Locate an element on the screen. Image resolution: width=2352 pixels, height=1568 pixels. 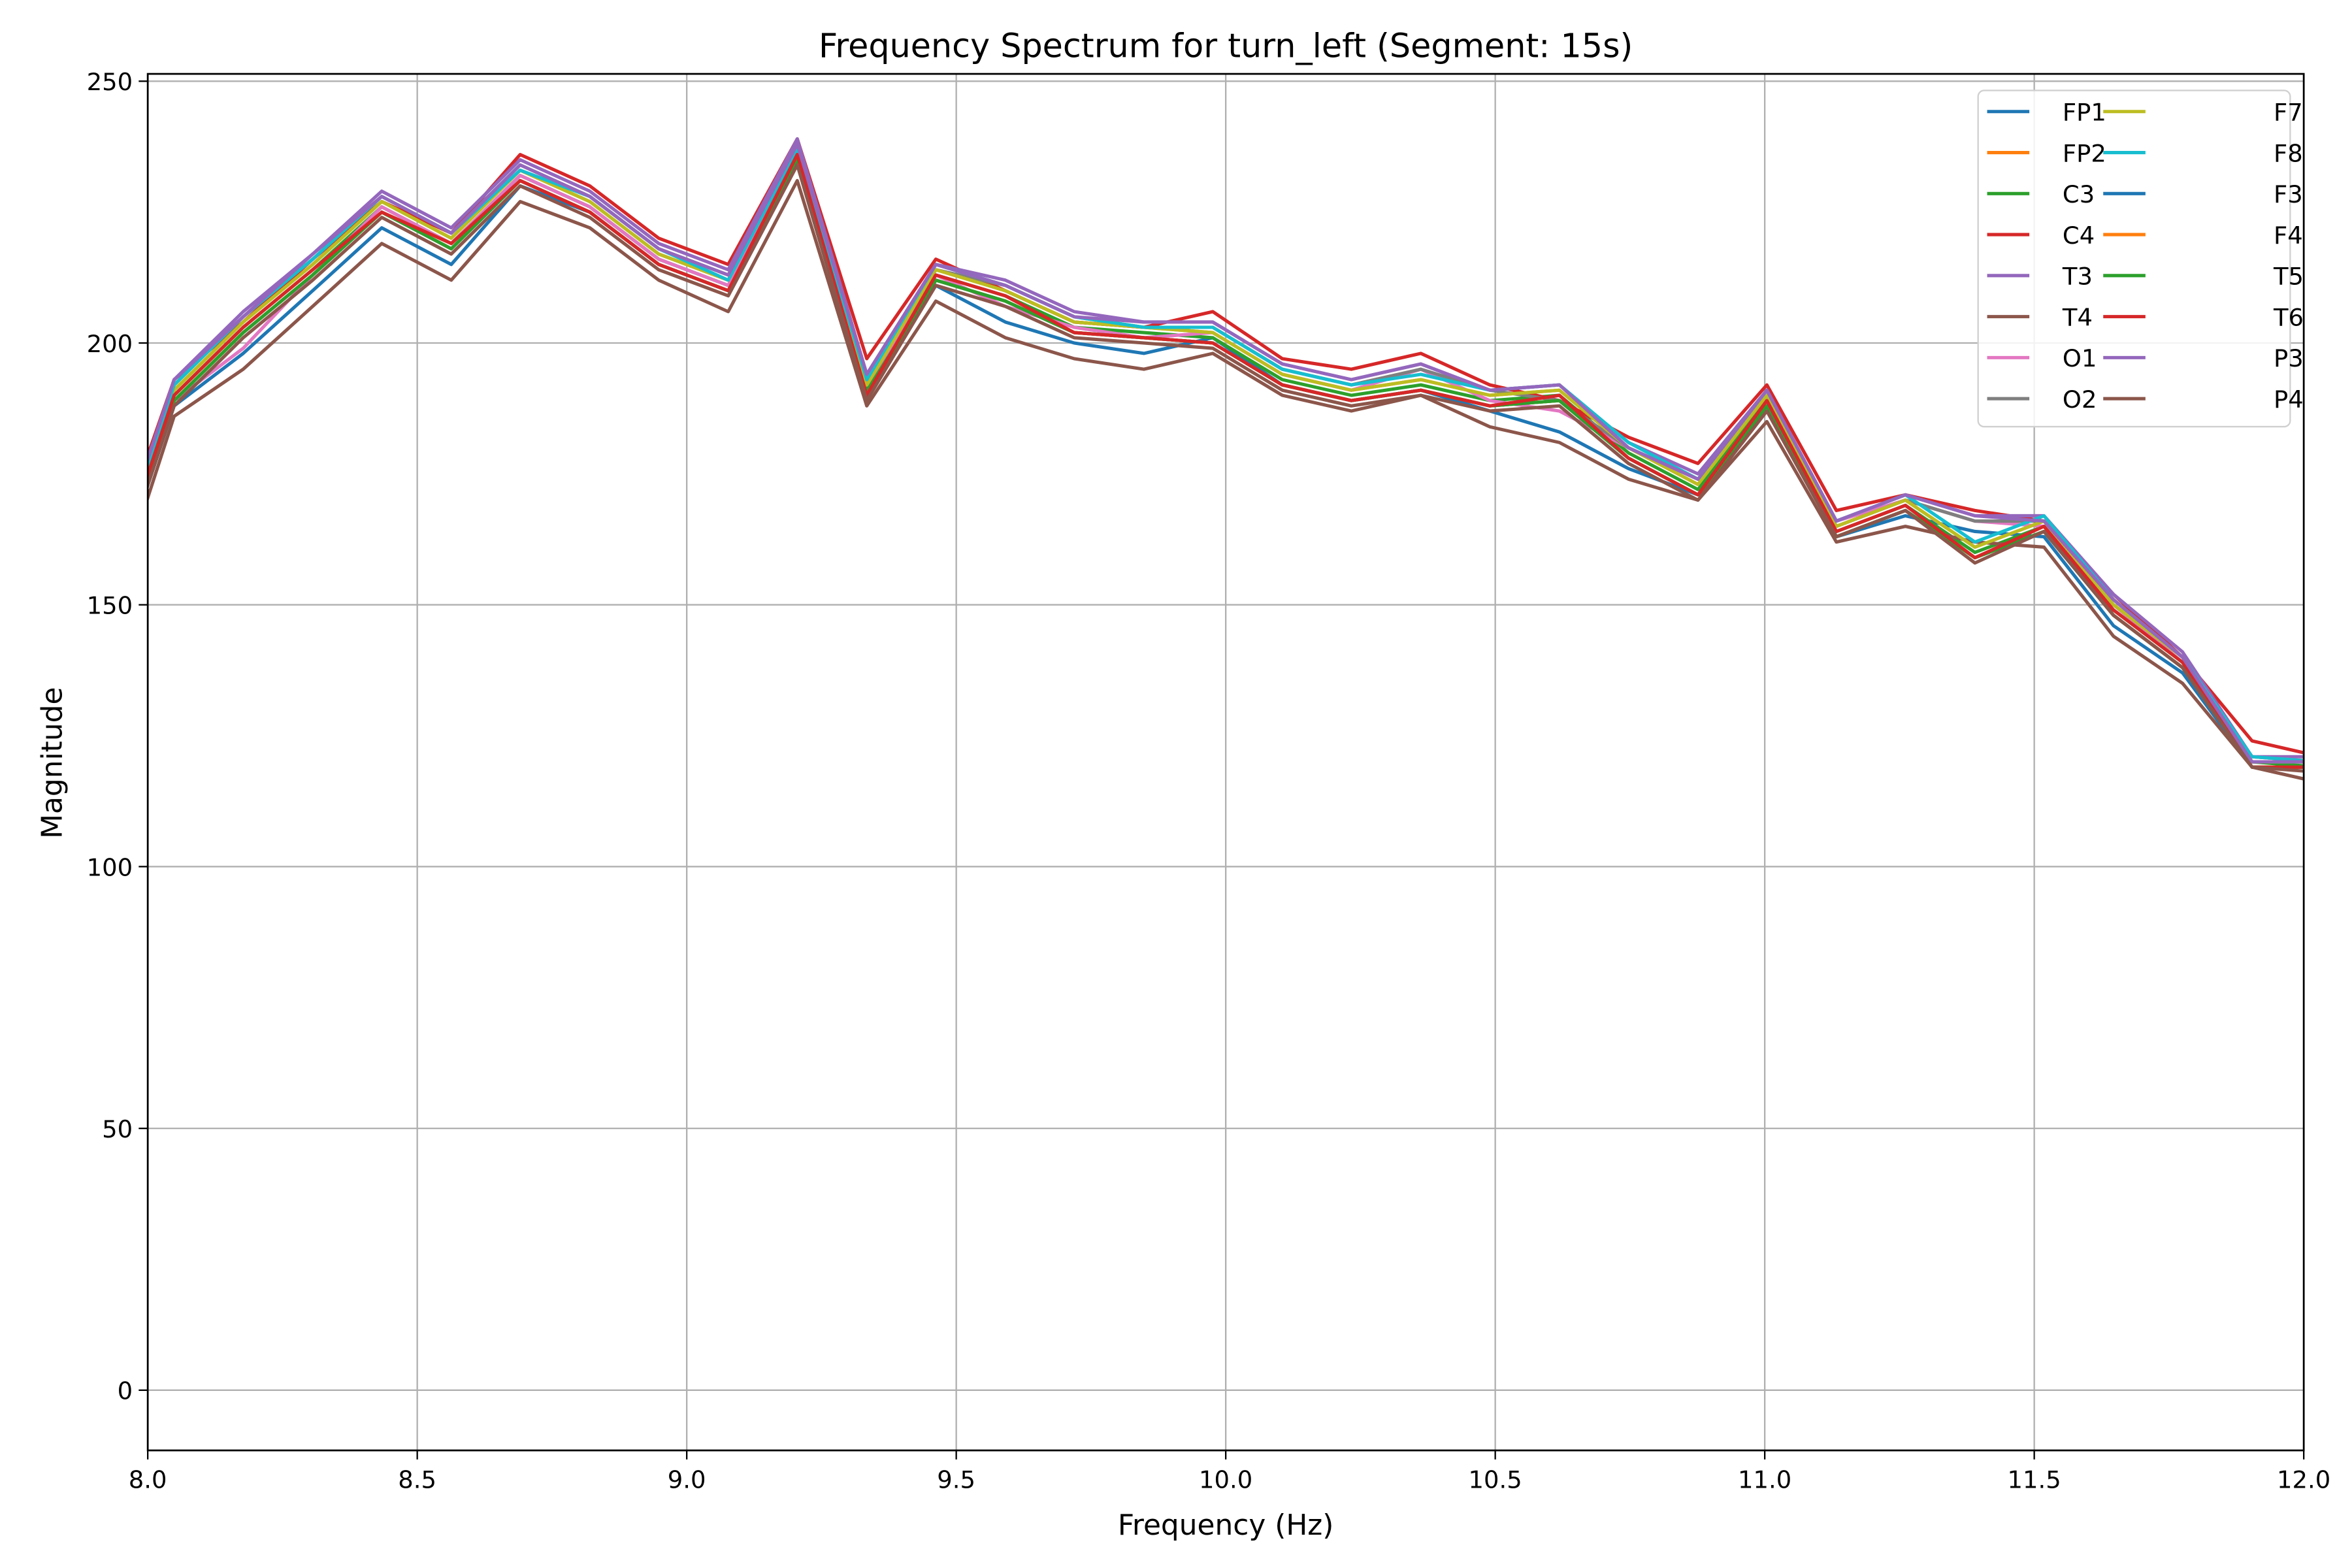
x-tick-label: 11.5 is located at coordinates (2034, 1480).